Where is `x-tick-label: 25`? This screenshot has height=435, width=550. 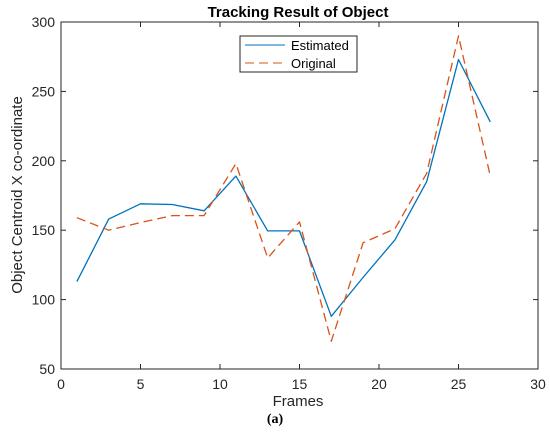 x-tick-label: 25 is located at coordinates (459, 384).